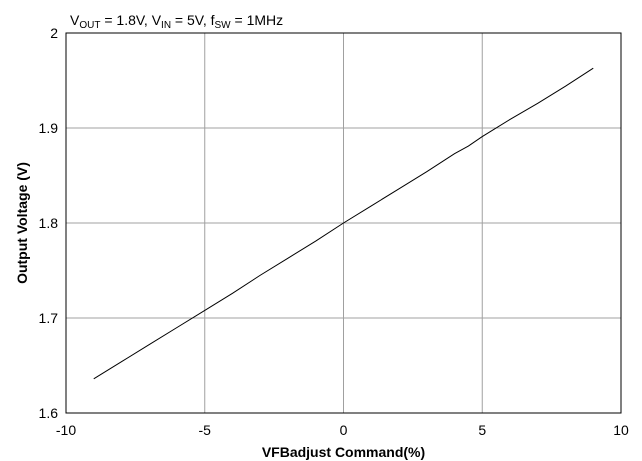 This screenshot has width=642, height=461. Describe the element at coordinates (344, 430) in the screenshot. I see `x-tick-label: 0` at that location.